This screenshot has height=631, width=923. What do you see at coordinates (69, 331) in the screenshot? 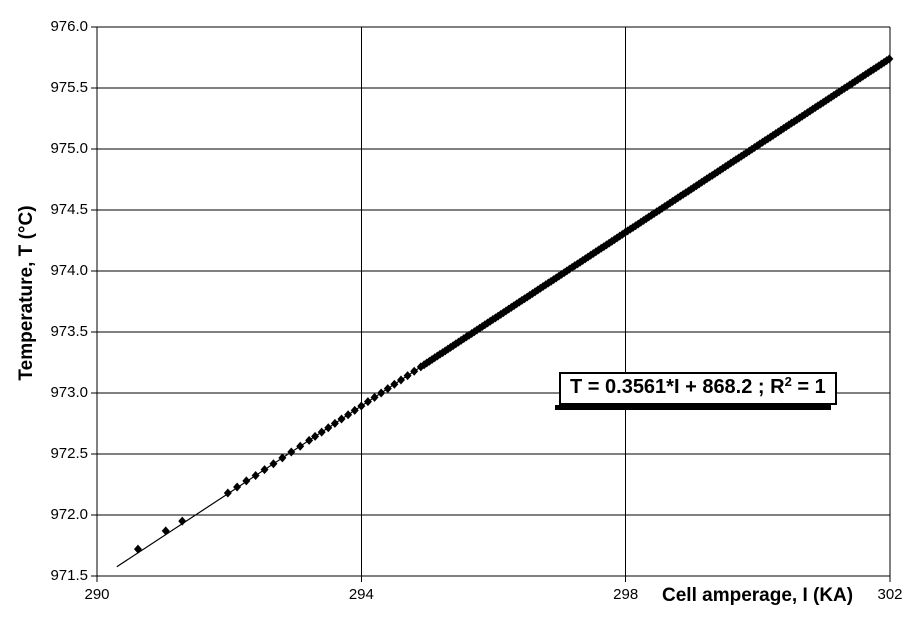
I see `y-tick-label: 973.5` at bounding box center [69, 331].